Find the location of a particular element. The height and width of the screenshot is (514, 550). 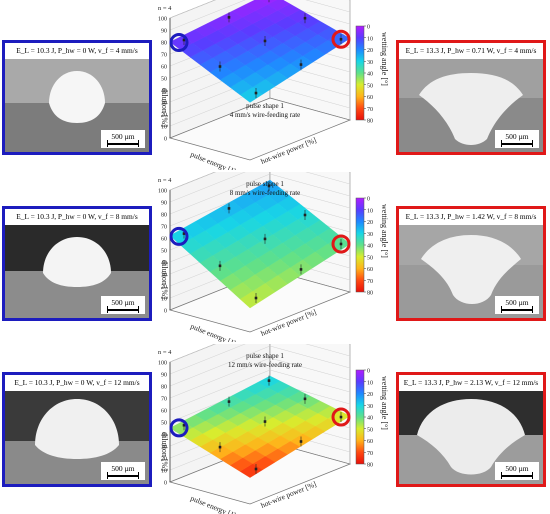

sample-count-label: n = 4 is located at coordinates (165, 352).